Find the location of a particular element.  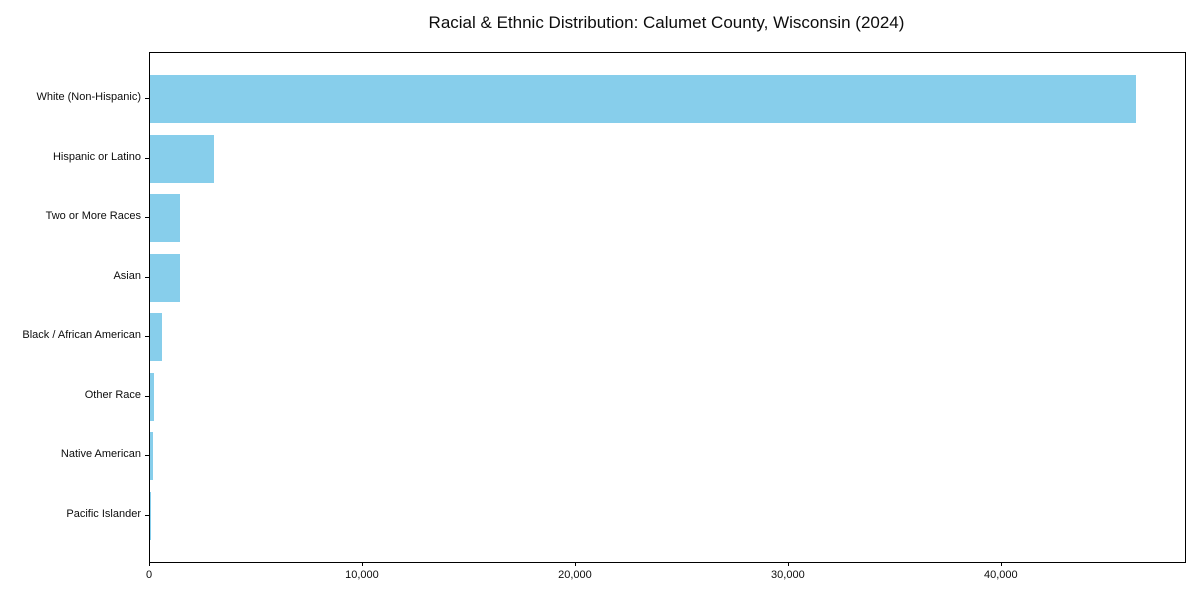

x-tick-label: 30,000 is located at coordinates (788, 575).